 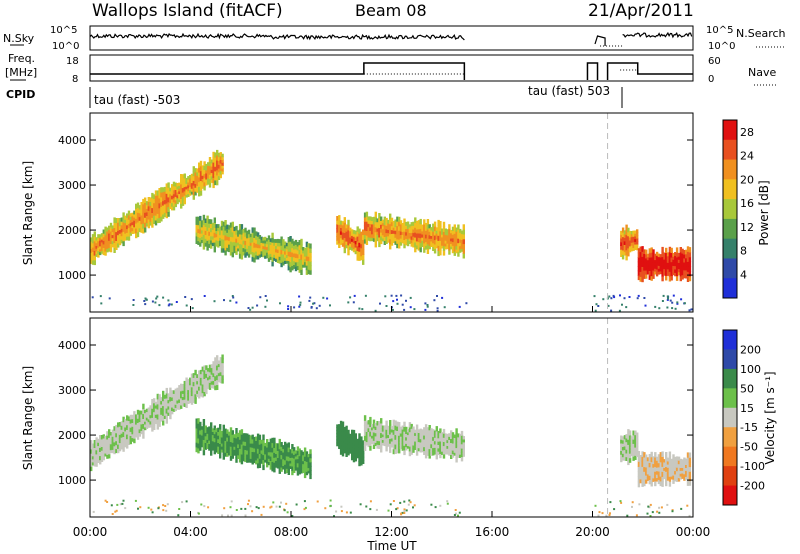 I want to click on colorbar-tick-label: -50, so click(x=749, y=447).